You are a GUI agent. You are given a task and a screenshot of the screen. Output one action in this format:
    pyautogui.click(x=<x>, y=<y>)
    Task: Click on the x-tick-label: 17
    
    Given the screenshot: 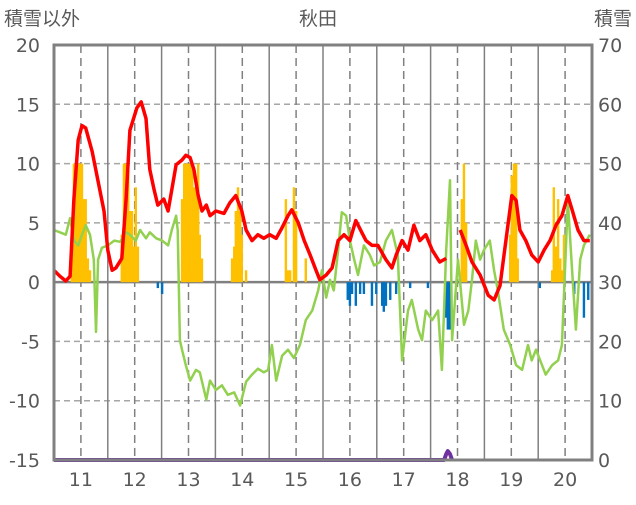 What is the action you would take?
    pyautogui.click(x=404, y=480)
    